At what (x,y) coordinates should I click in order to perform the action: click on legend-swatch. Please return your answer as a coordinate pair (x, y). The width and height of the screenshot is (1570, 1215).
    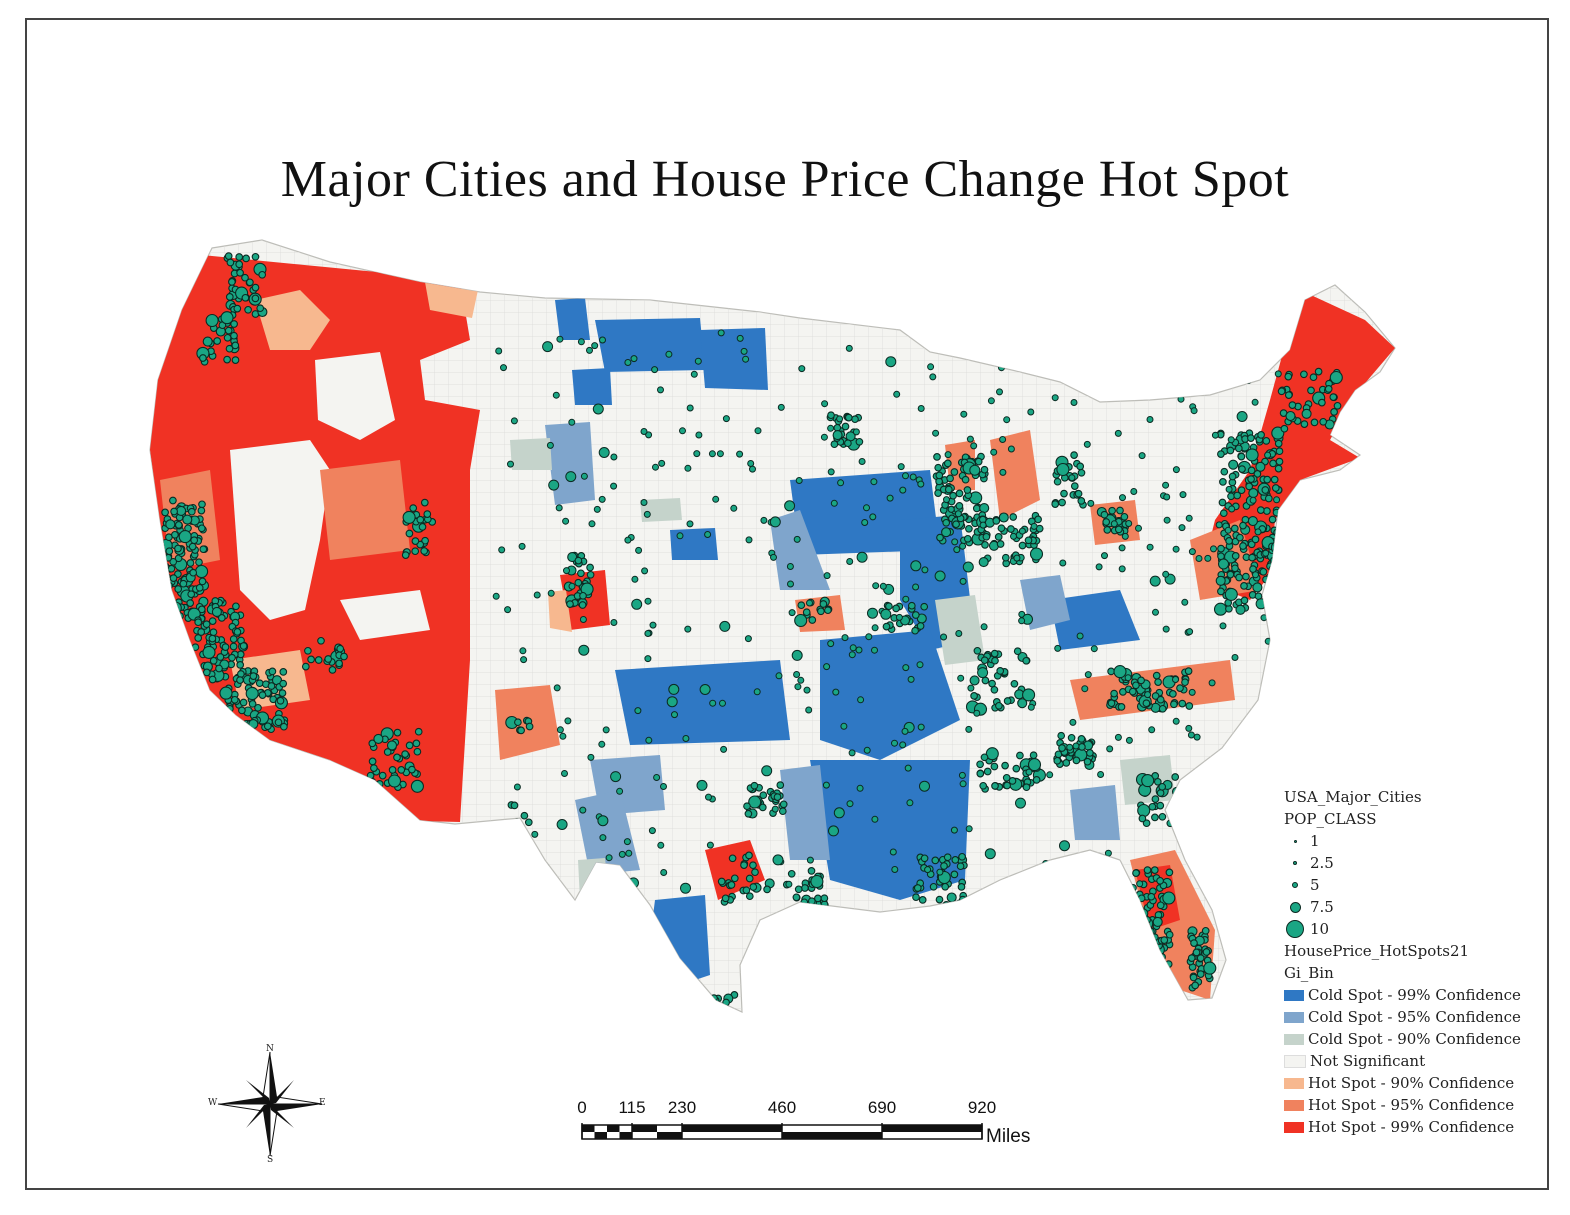
    Looking at the image, I should click on (1294, 1017).